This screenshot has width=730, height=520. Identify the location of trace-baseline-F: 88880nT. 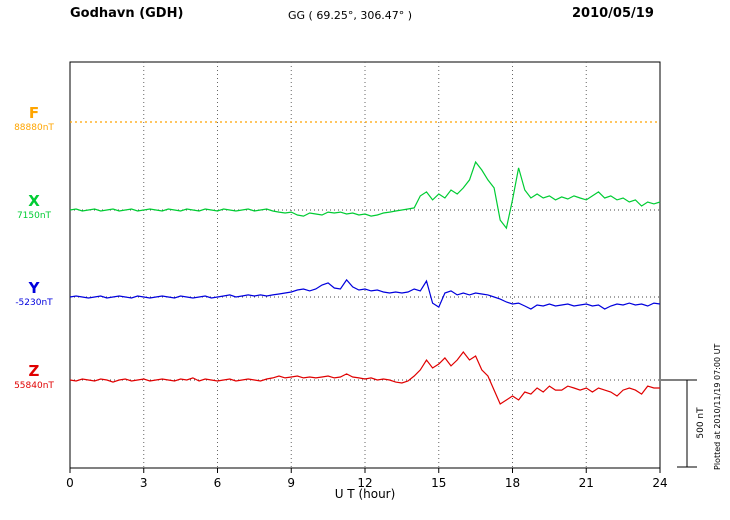
(34, 128).